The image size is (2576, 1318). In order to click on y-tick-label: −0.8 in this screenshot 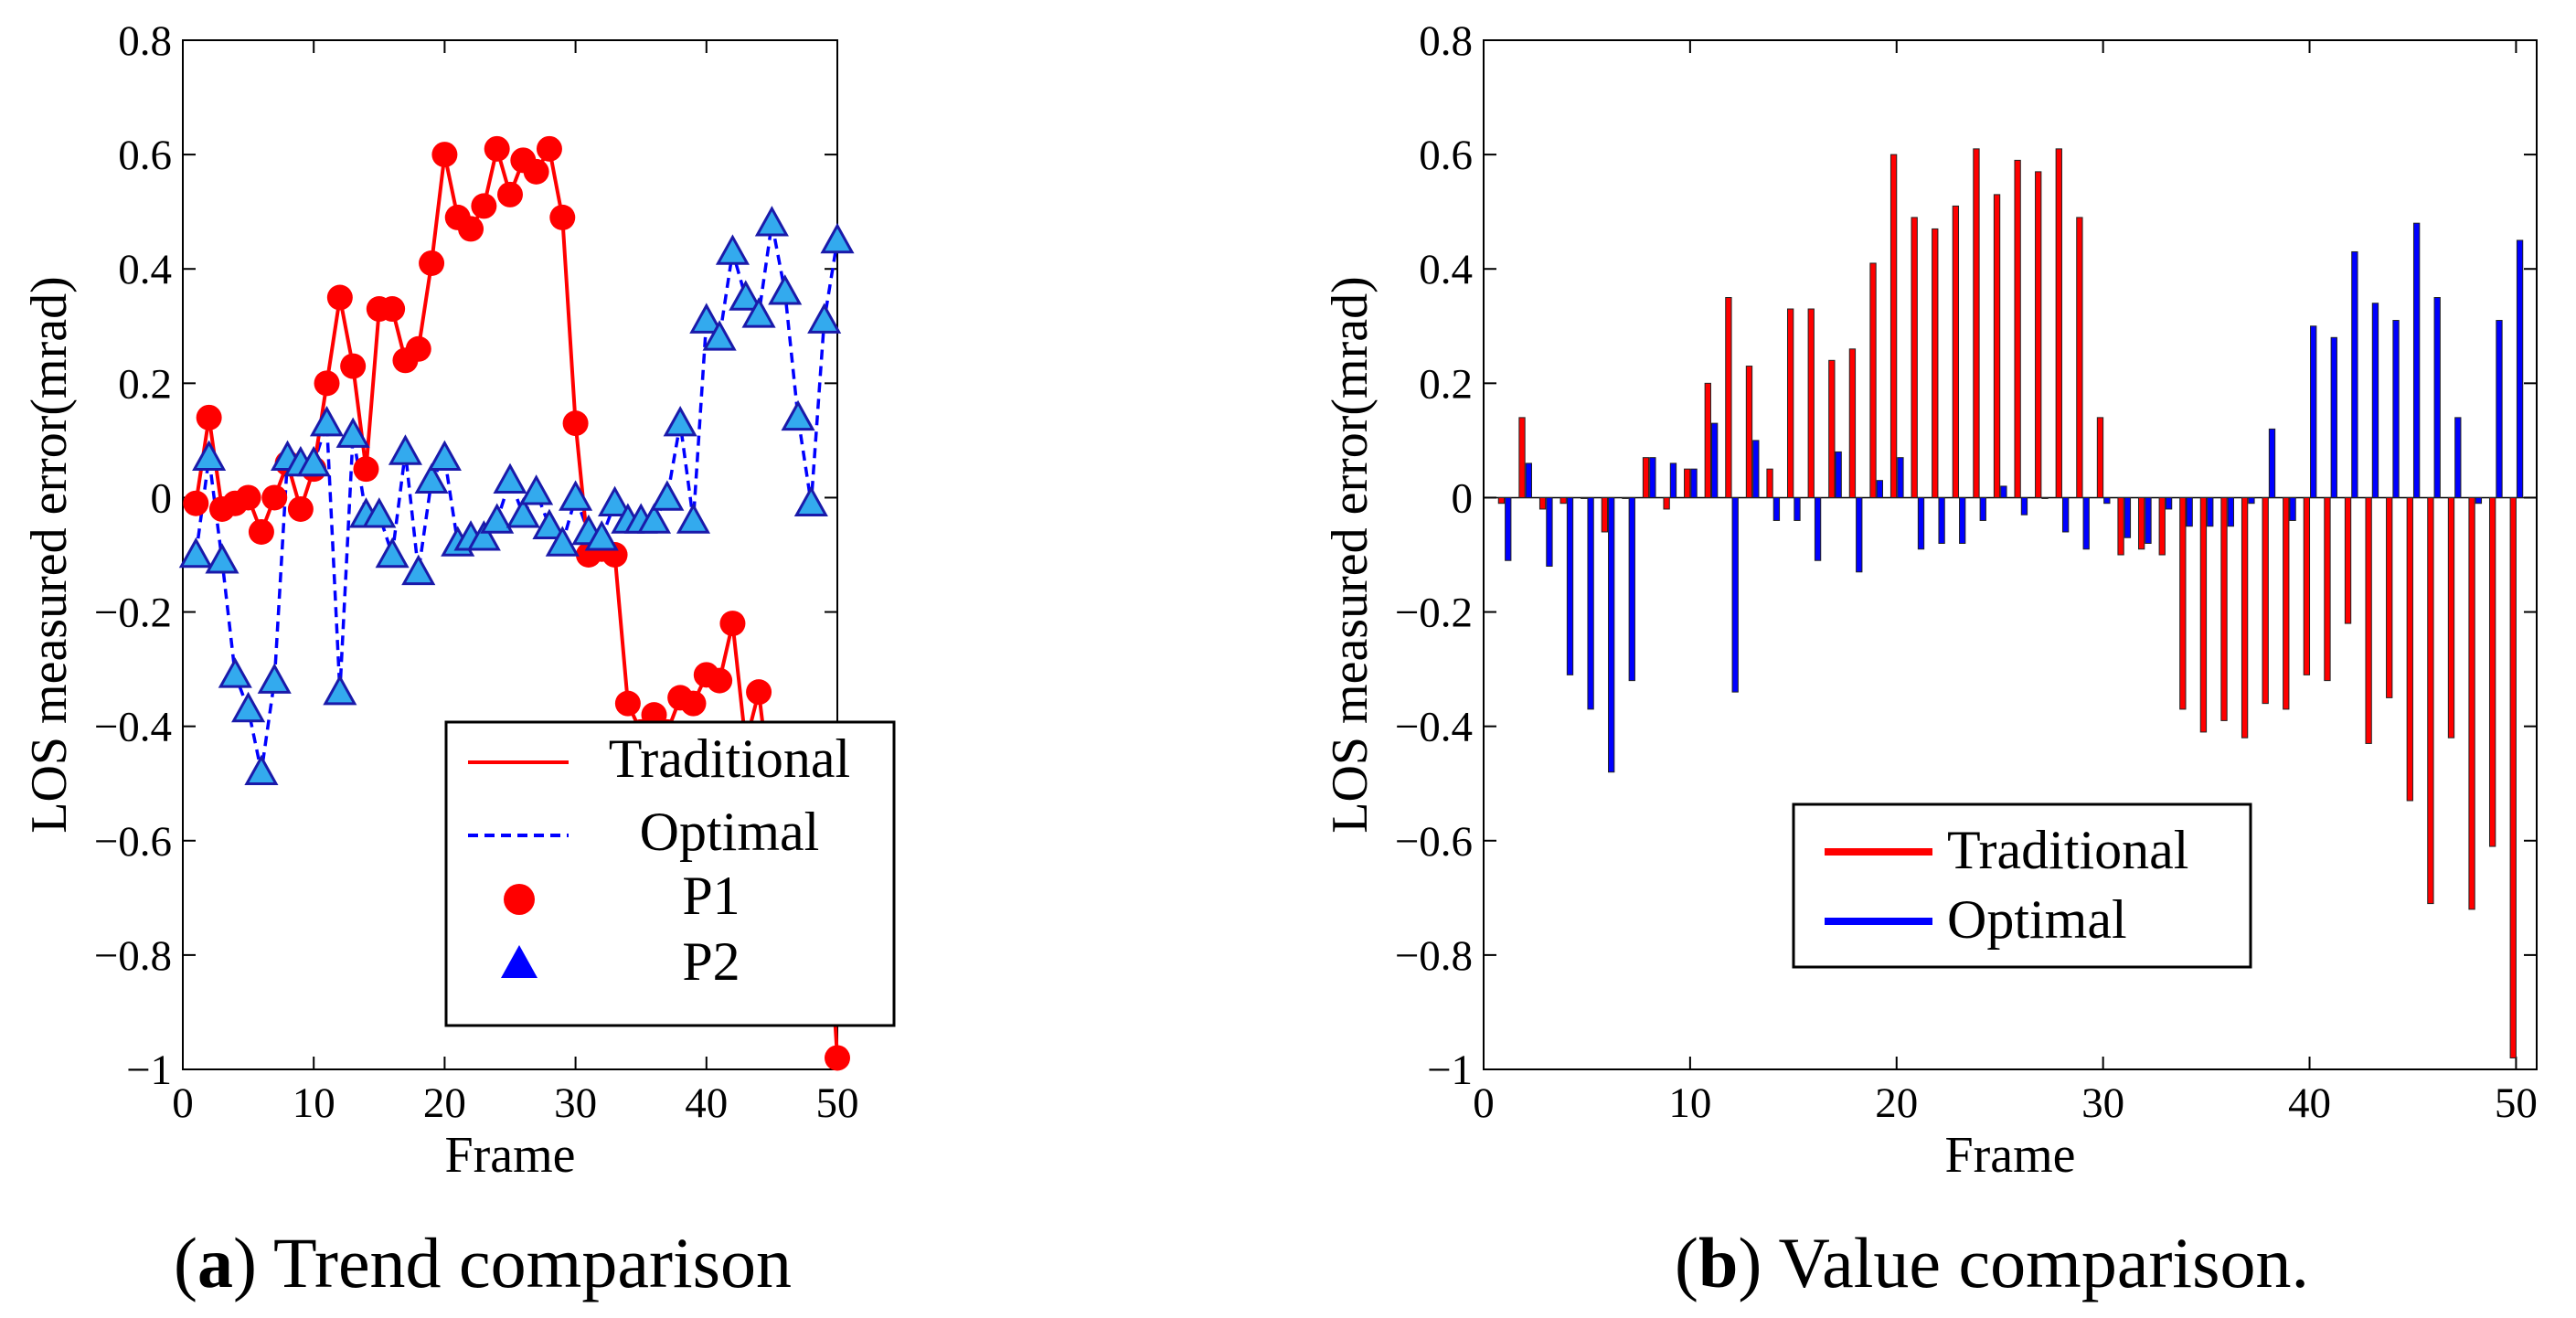, I will do `click(133, 956)`.